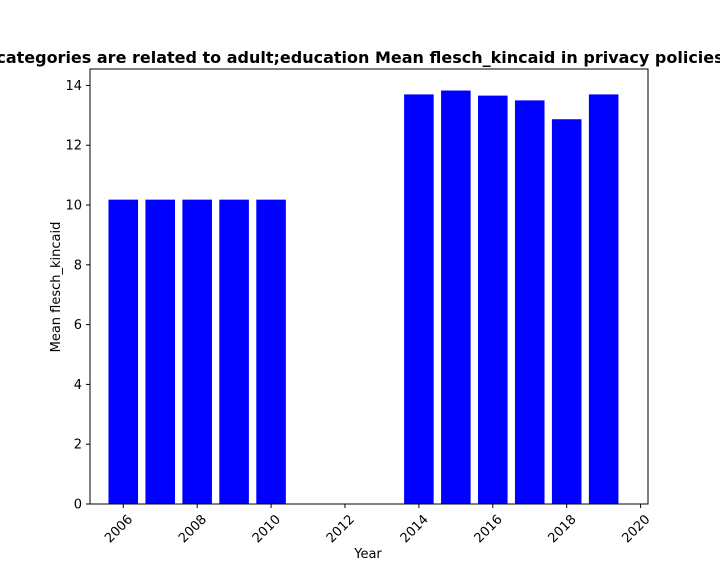 Image resolution: width=720 pixels, height=576 pixels. What do you see at coordinates (603, 299) in the screenshot?
I see `bar-2019` at bounding box center [603, 299].